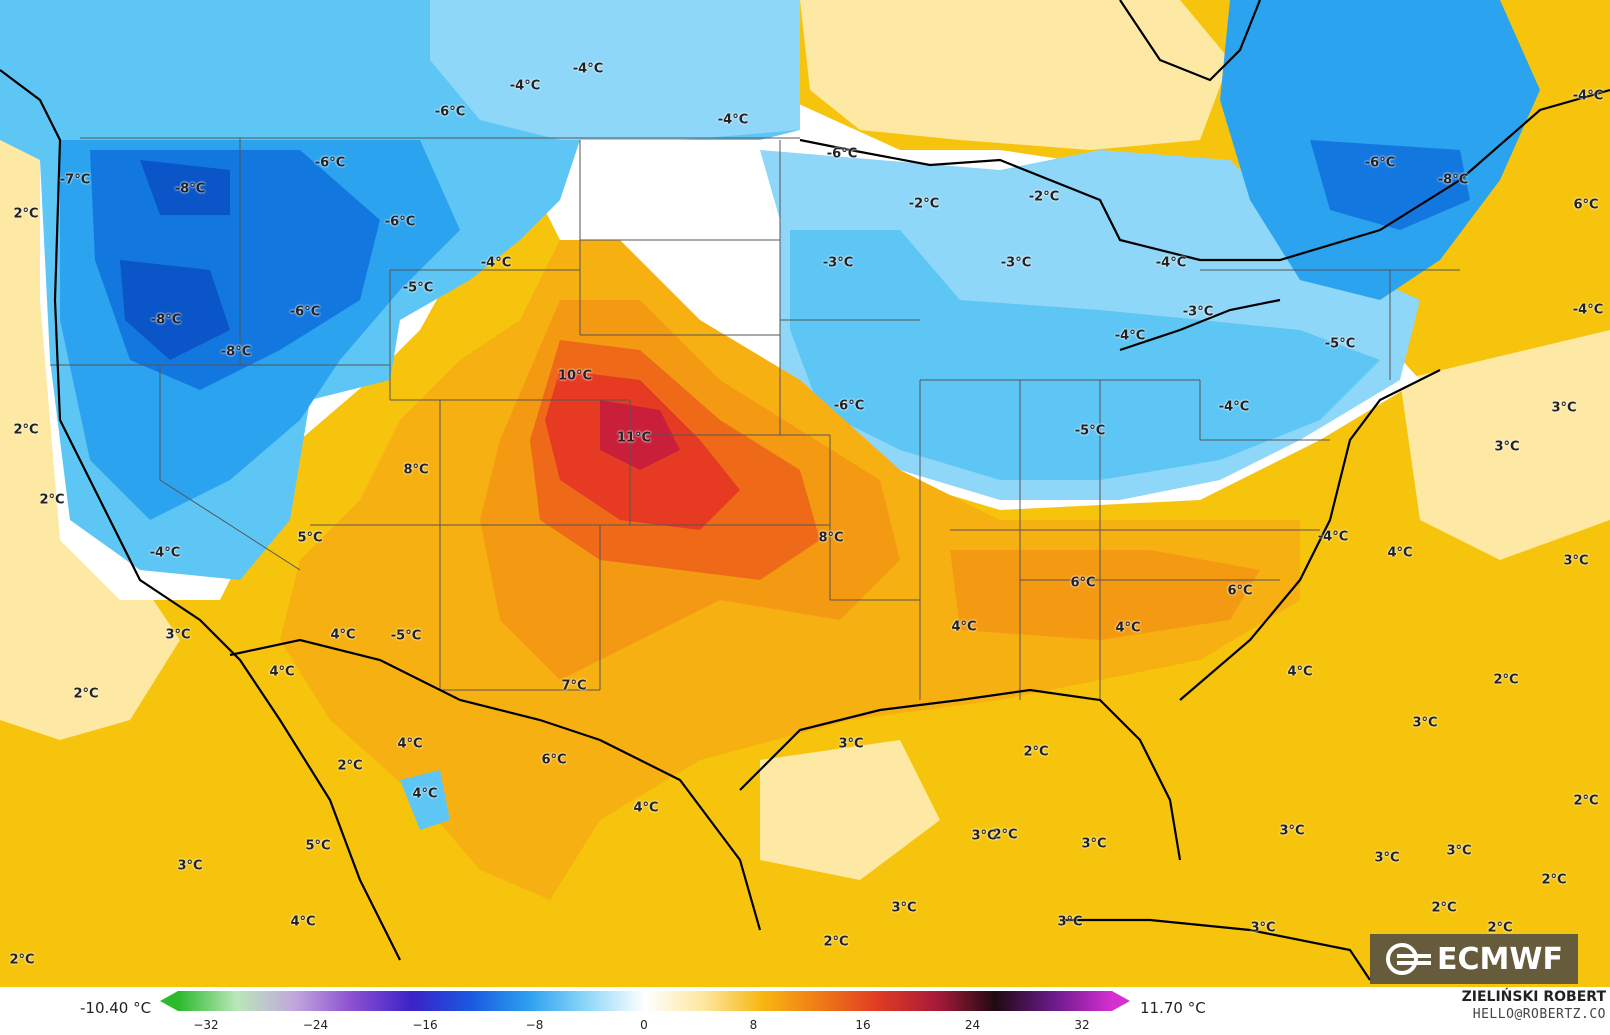 The image size is (1610, 1035). I want to click on author-email: HELLO@ROBERTZ.CO, so click(1539, 1014).